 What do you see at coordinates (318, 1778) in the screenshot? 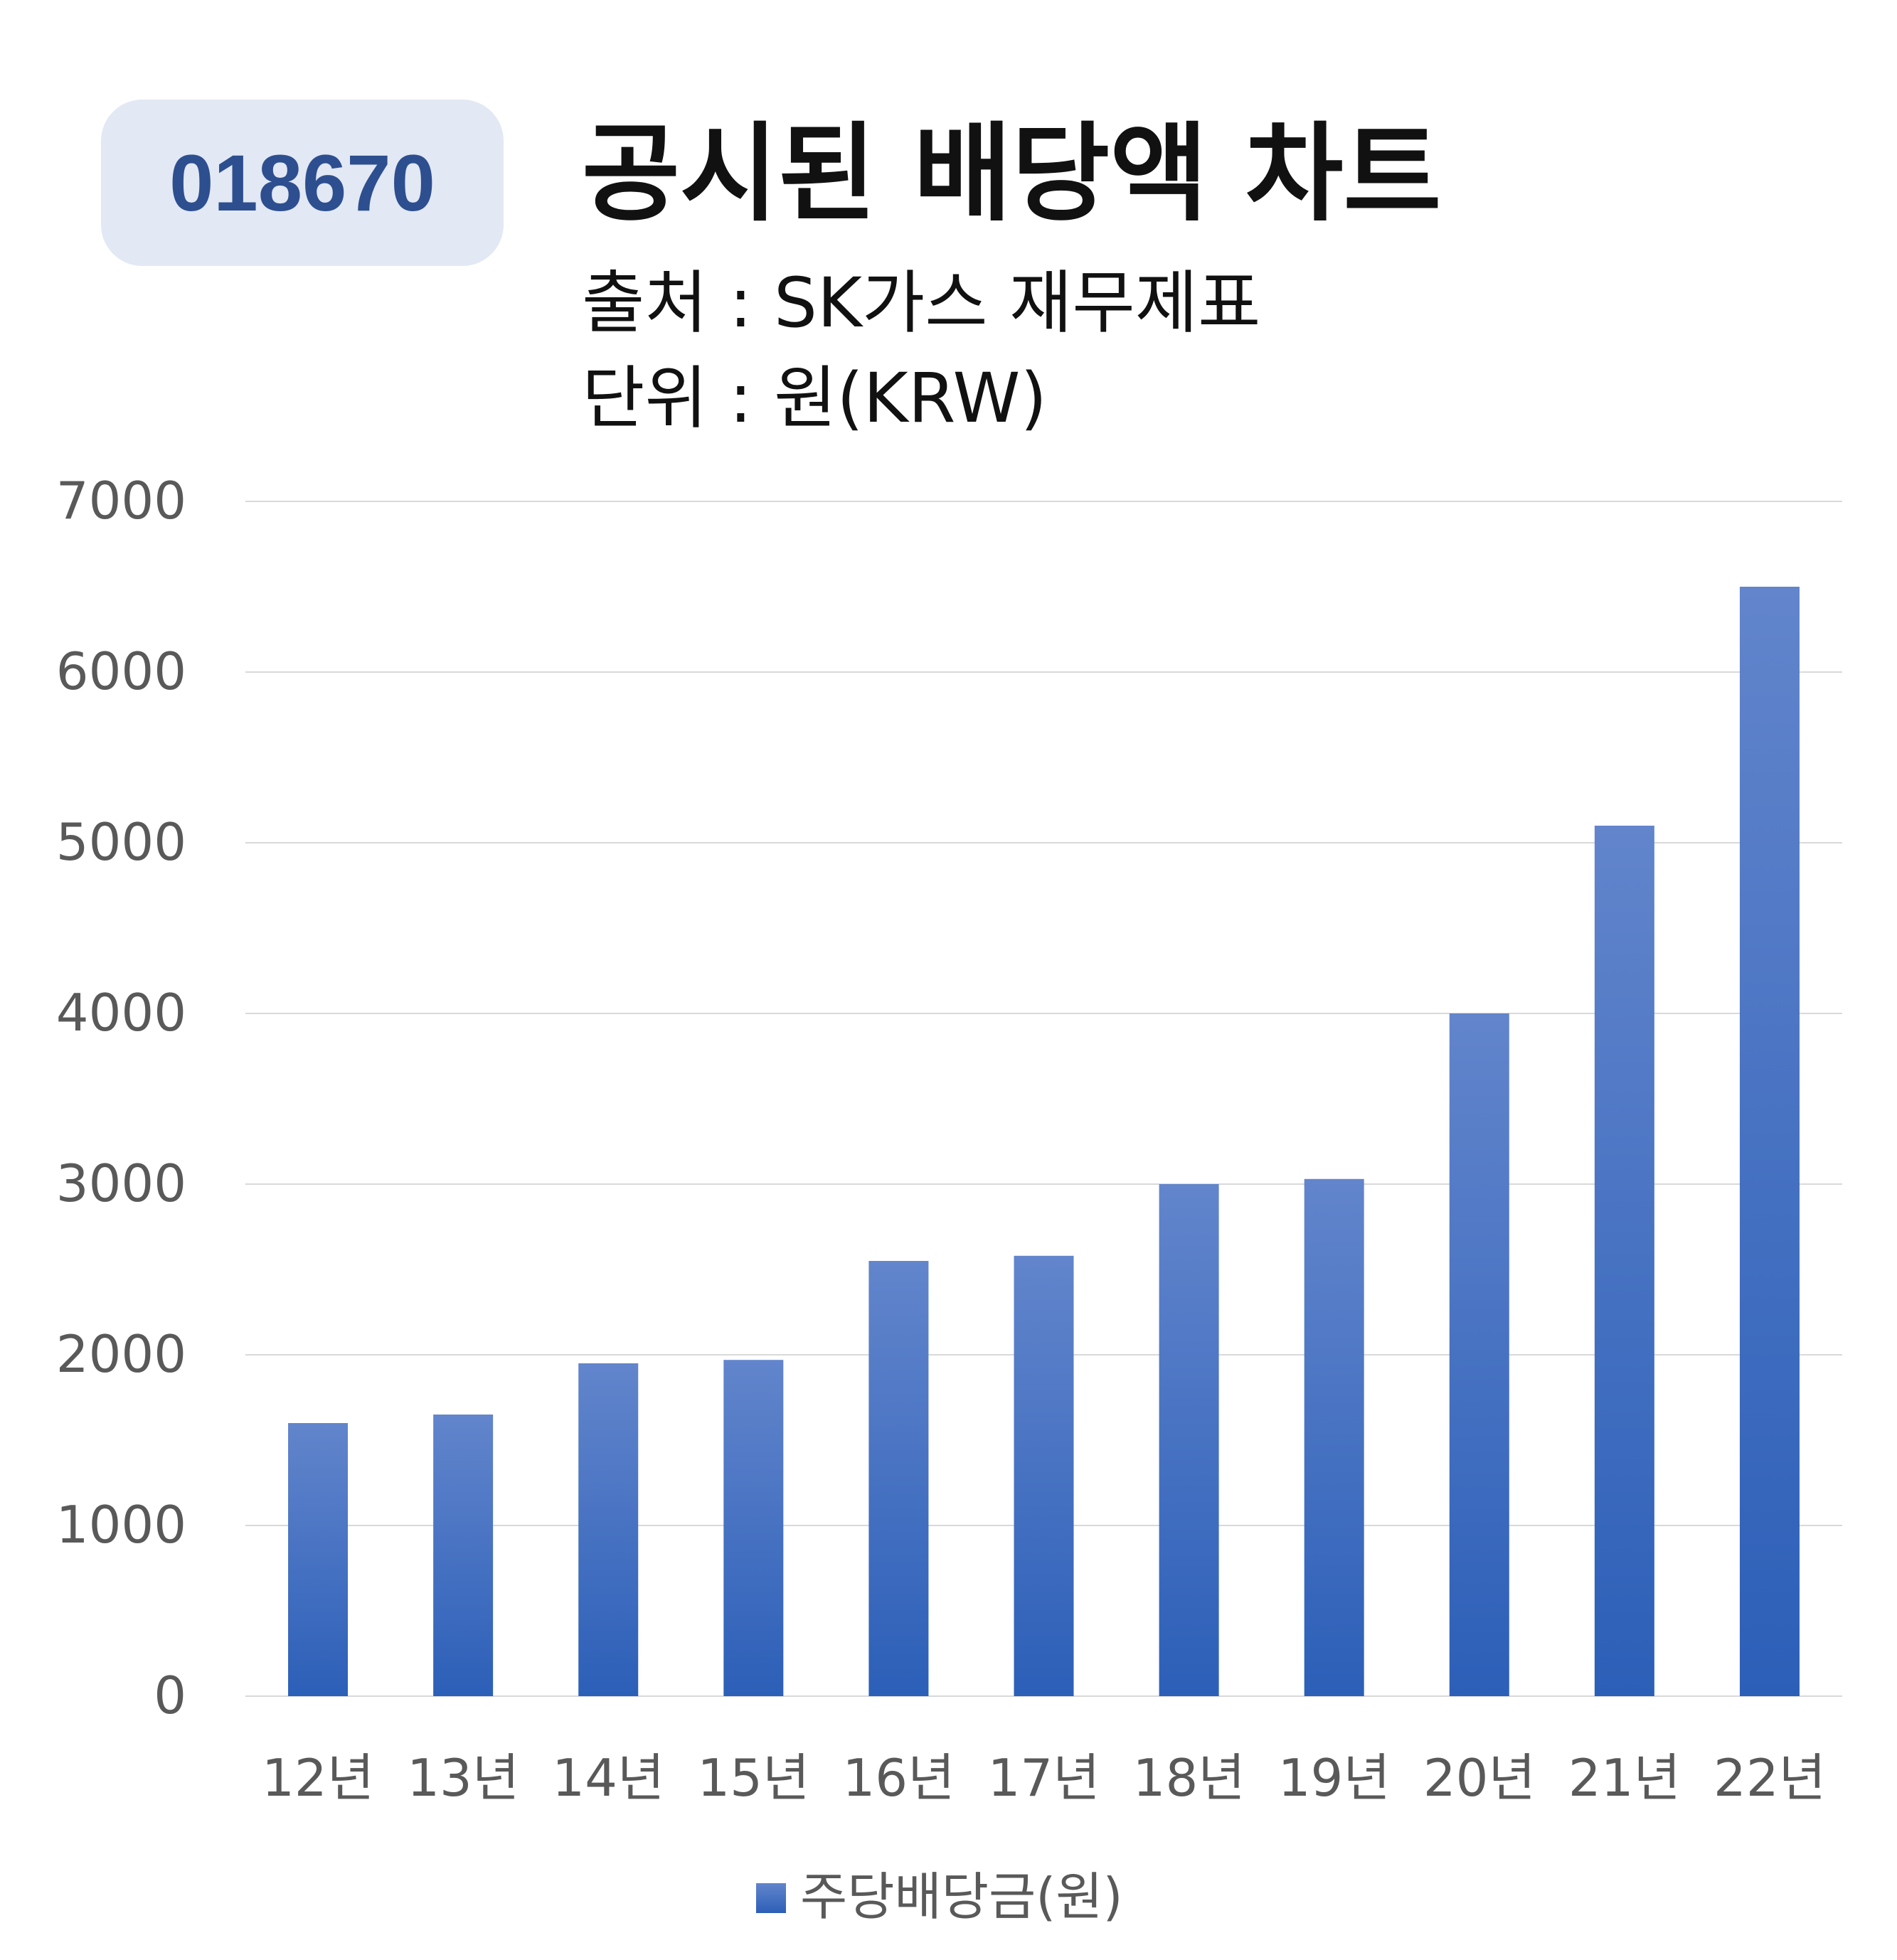
I see `x-tick-label: 12년` at bounding box center [318, 1778].